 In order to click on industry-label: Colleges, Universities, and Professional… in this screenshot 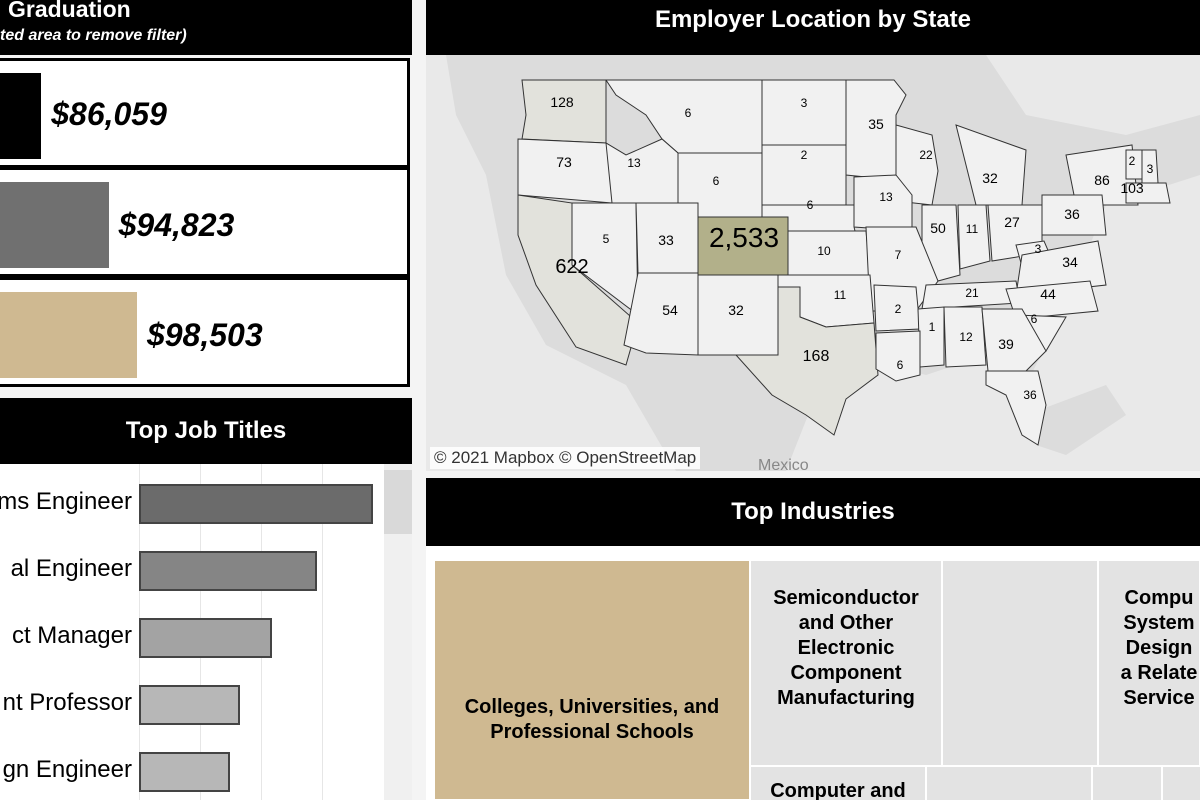, I will do `click(592, 719)`.